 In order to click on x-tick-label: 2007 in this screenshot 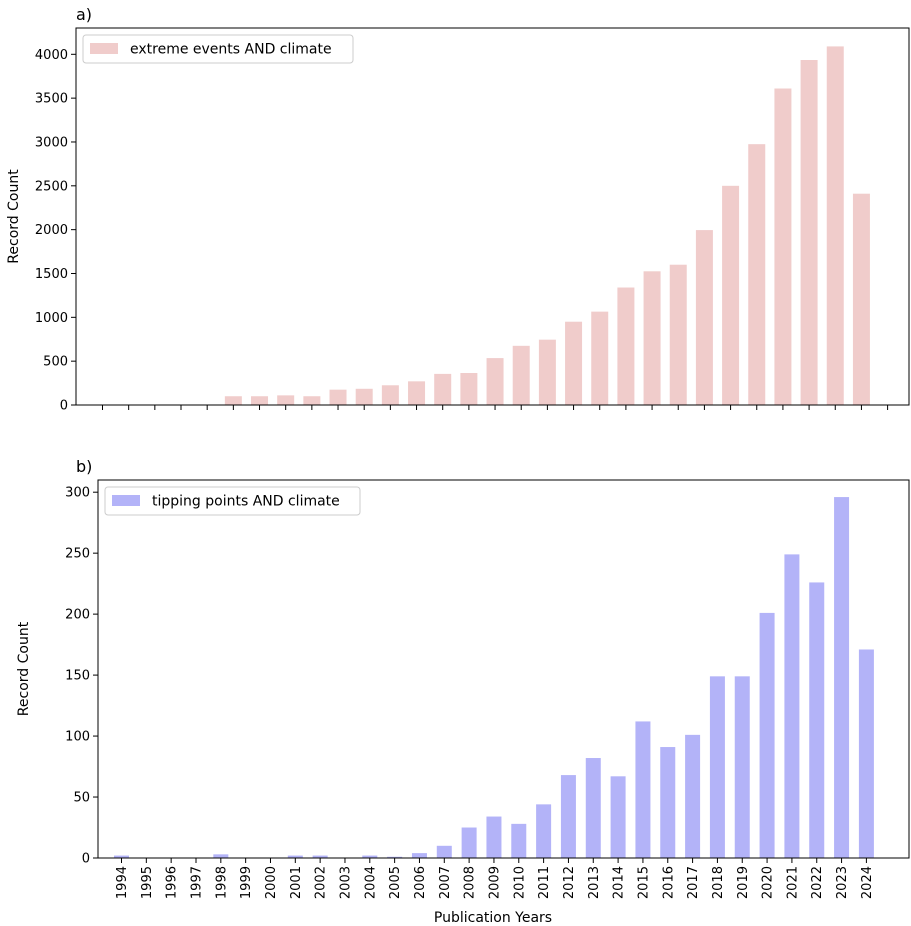, I will do `click(445, 882)`.